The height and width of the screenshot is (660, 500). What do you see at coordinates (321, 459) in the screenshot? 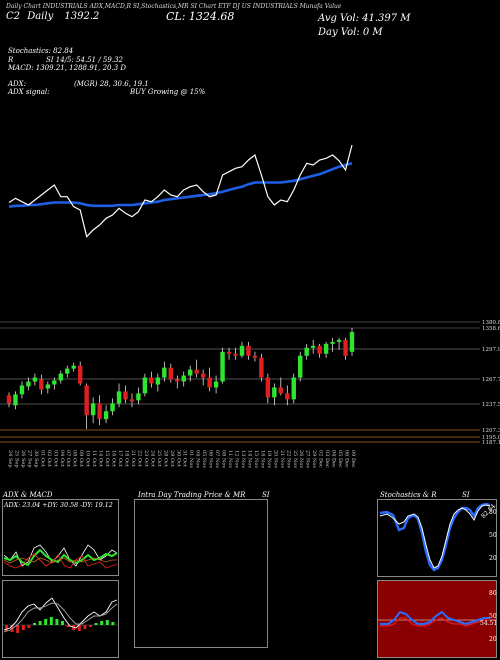
I see `date-tick-label: 02 Dec` at bounding box center [321, 459].